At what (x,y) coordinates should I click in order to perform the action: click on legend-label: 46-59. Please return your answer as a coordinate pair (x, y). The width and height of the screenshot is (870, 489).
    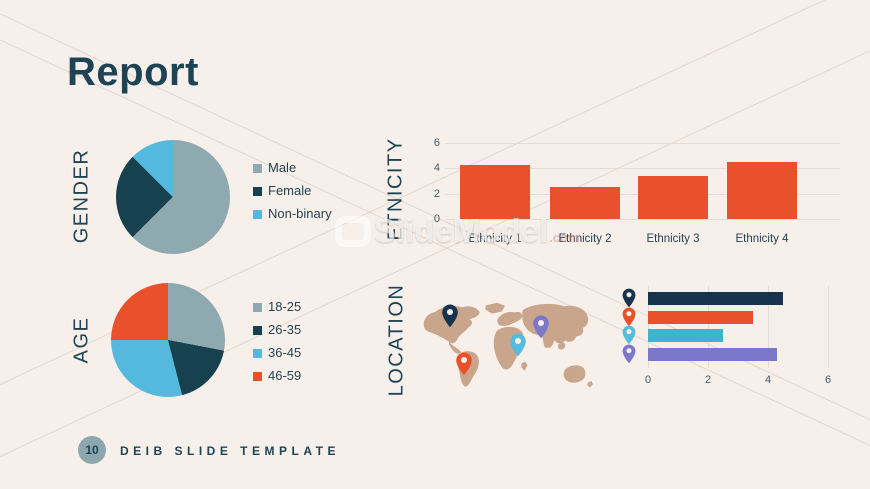
    Looking at the image, I should click on (285, 375).